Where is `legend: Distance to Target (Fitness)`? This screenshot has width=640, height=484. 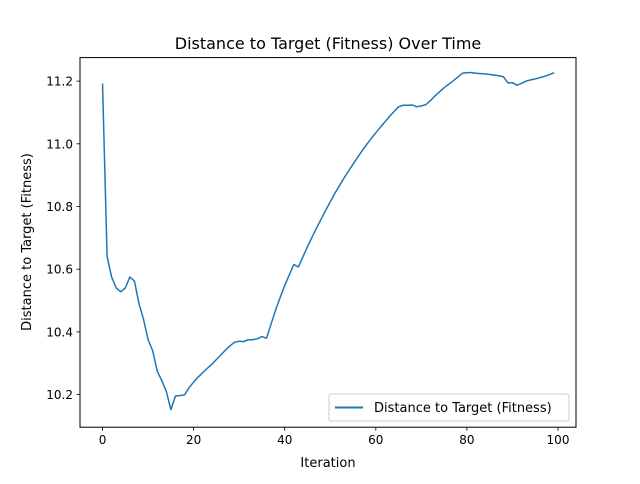 legend: Distance to Target (Fitness) is located at coordinates (449, 407).